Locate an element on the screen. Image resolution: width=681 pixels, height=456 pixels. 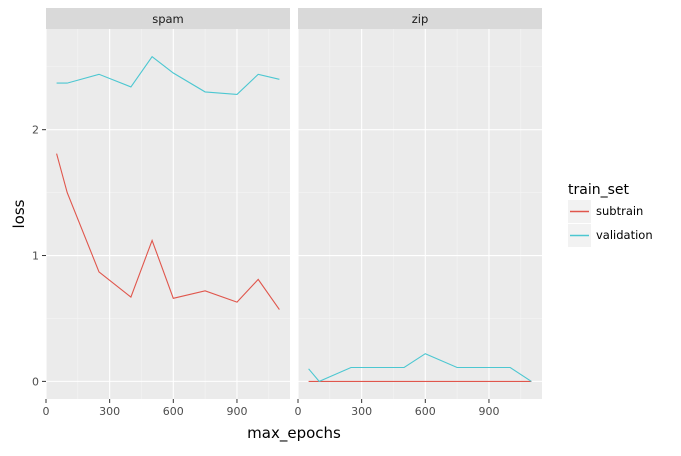
facet-strip-label: zip is located at coordinates (420, 19).